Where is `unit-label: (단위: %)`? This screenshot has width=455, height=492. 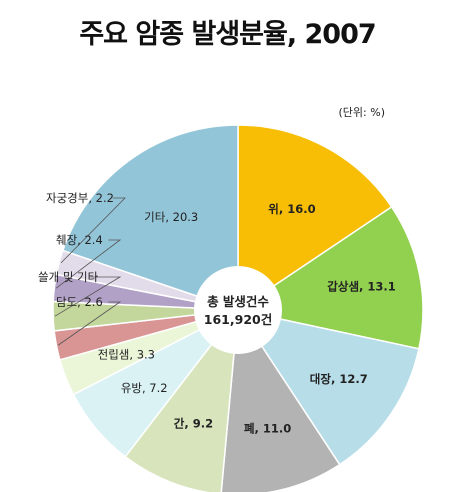
unit-label: (단위: %) is located at coordinates (361, 112).